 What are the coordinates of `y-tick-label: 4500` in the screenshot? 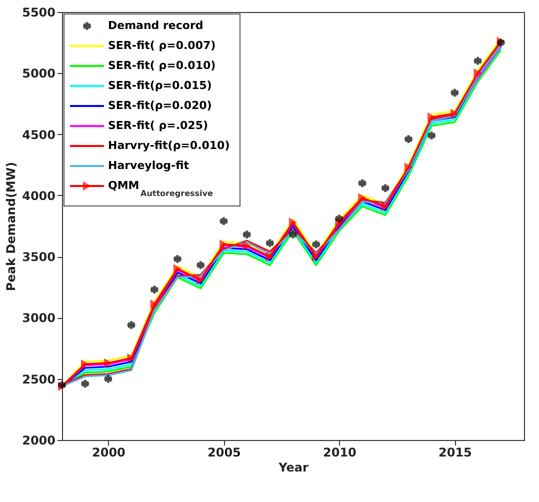 It's located at (39, 135).